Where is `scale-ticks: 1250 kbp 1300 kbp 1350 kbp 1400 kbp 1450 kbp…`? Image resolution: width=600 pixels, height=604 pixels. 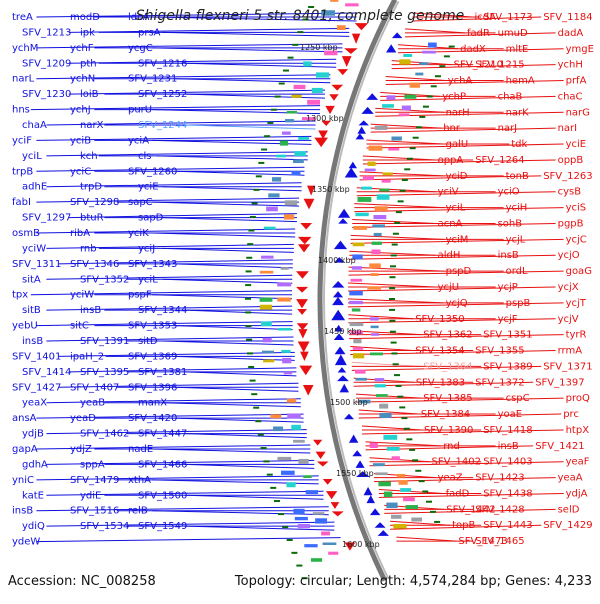 scale-ticks: 1250 kbp 1300 kbp 1350 kbp 1400 kbp 1450 kbp… is located at coordinates (340, 296).